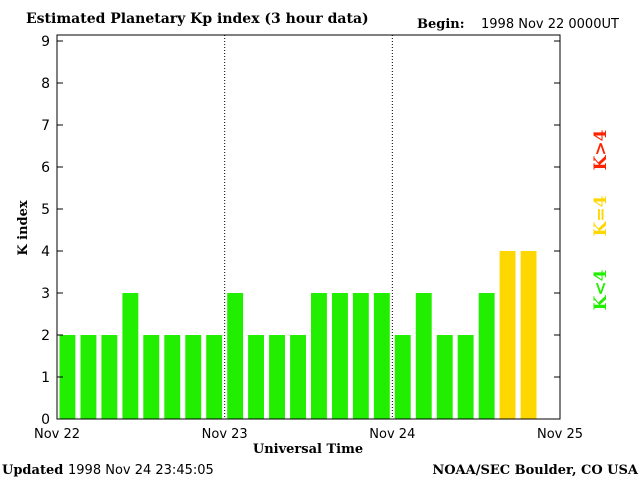 The height and width of the screenshot is (480, 640). Describe the element at coordinates (45, 168) in the screenshot. I see `y-tick-label: 6` at that location.